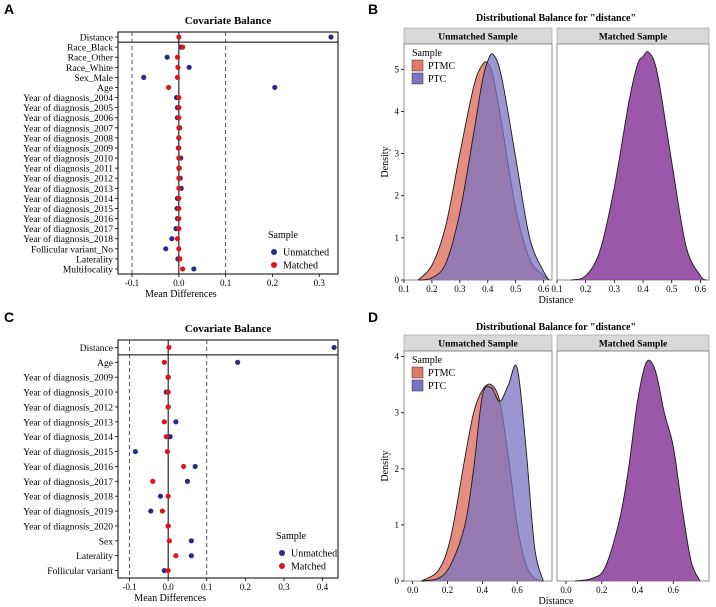 The image size is (716, 607). I want to click on category-label: Multifocality, so click(88, 269).